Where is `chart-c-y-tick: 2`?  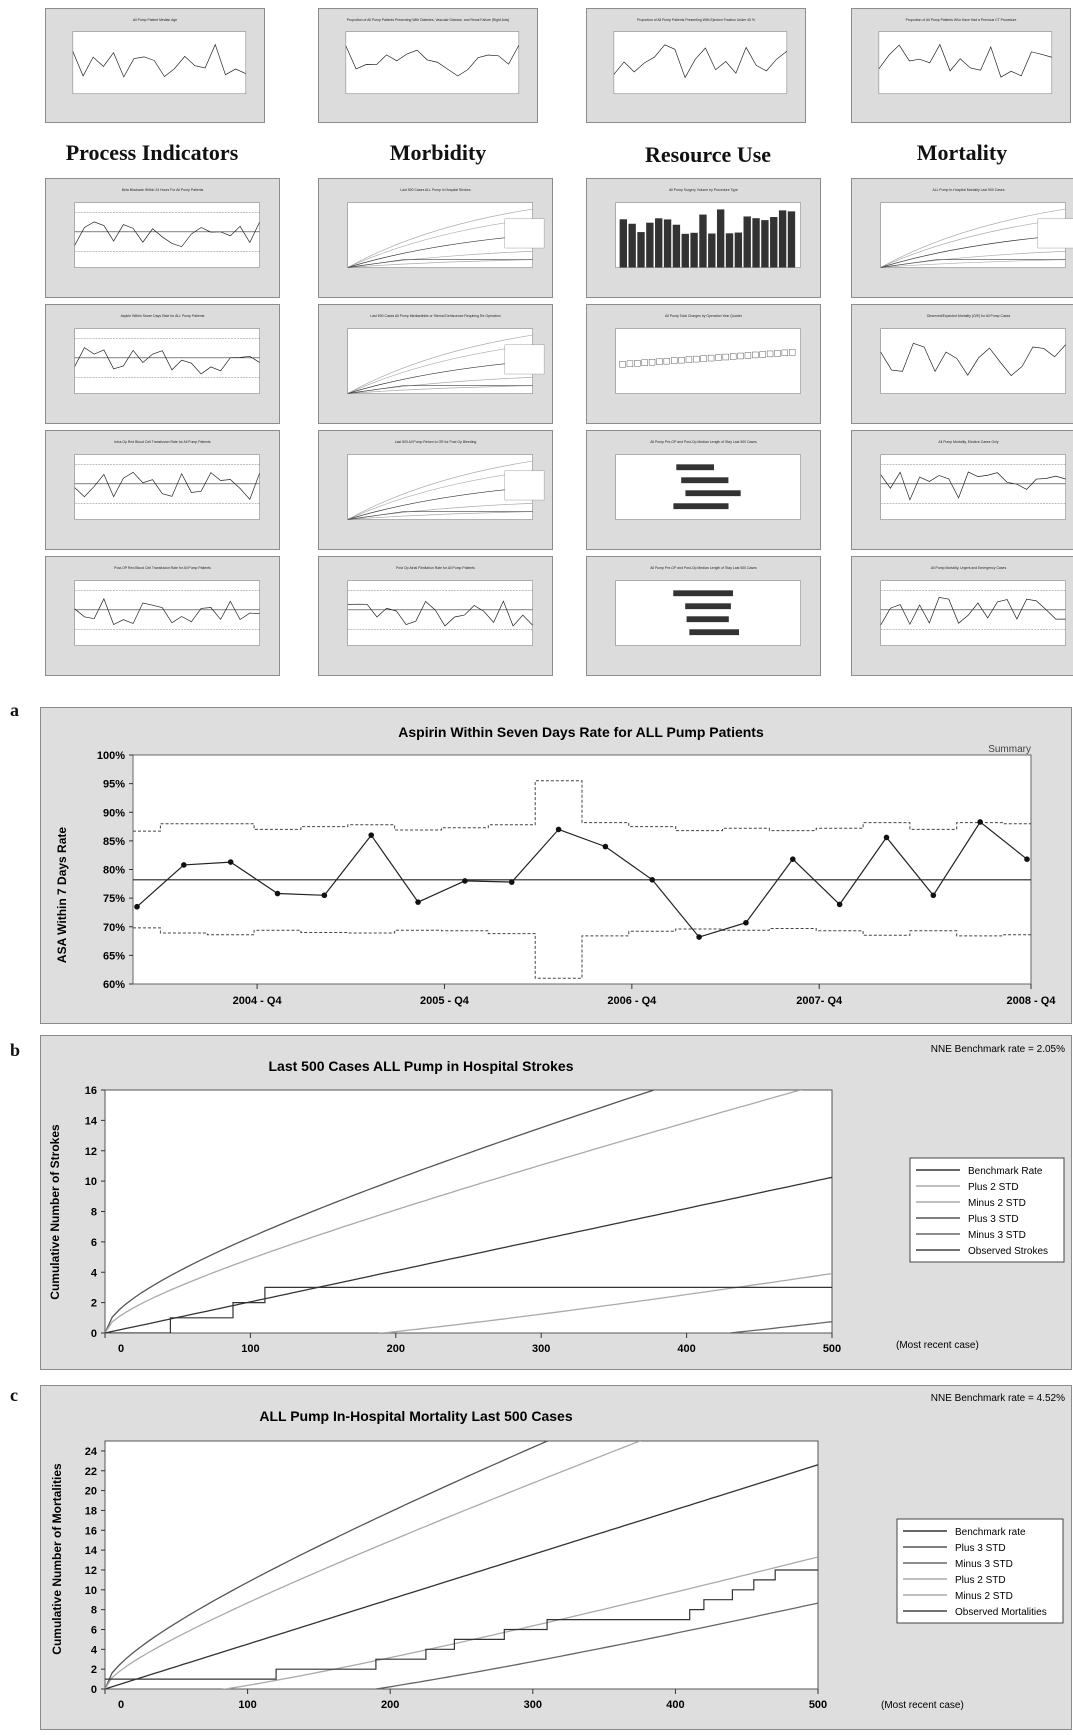 chart-c-y-tick: 2 is located at coordinates (94, 1670).